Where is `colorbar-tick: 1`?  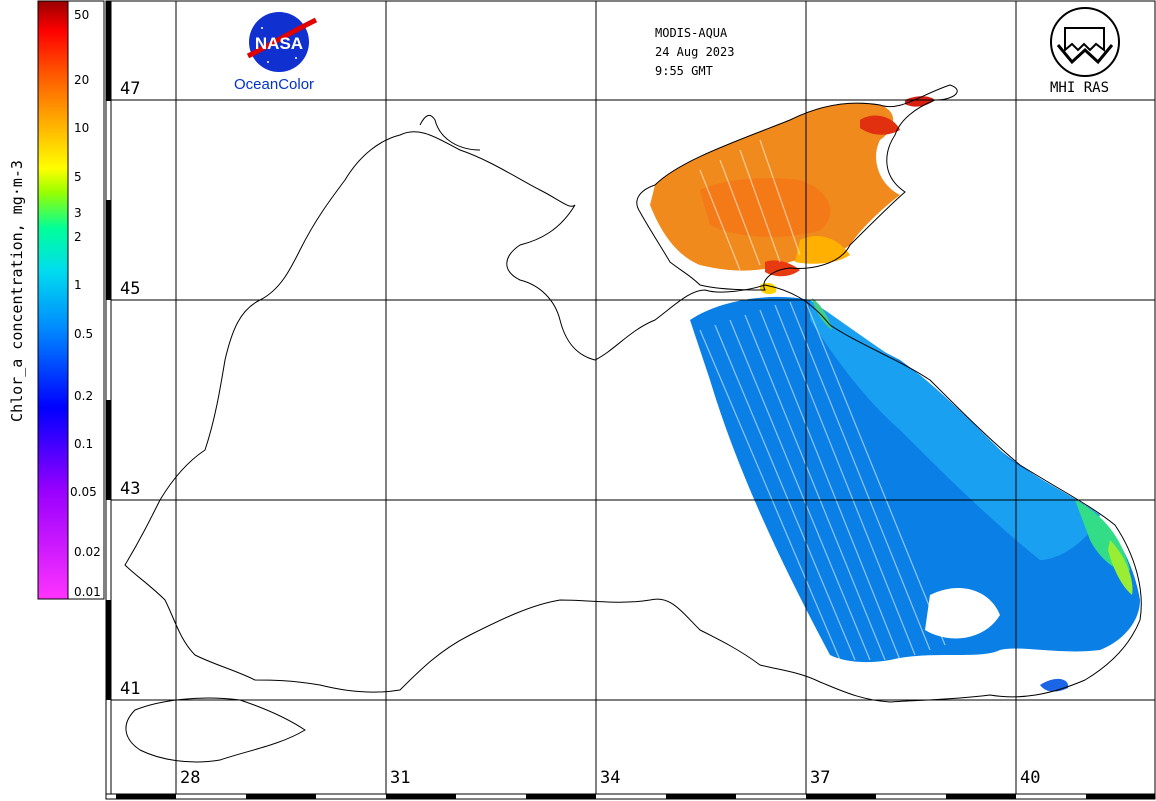 colorbar-tick: 1 is located at coordinates (78, 285).